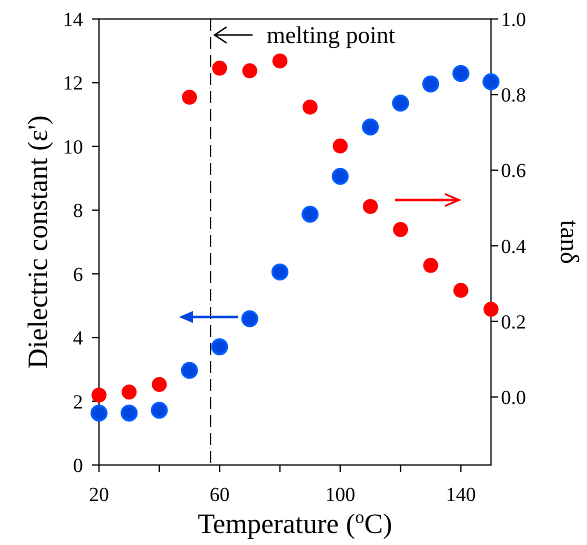  What do you see at coordinates (73, 83) in the screenshot?
I see `y-tick-label: 12` at bounding box center [73, 83].